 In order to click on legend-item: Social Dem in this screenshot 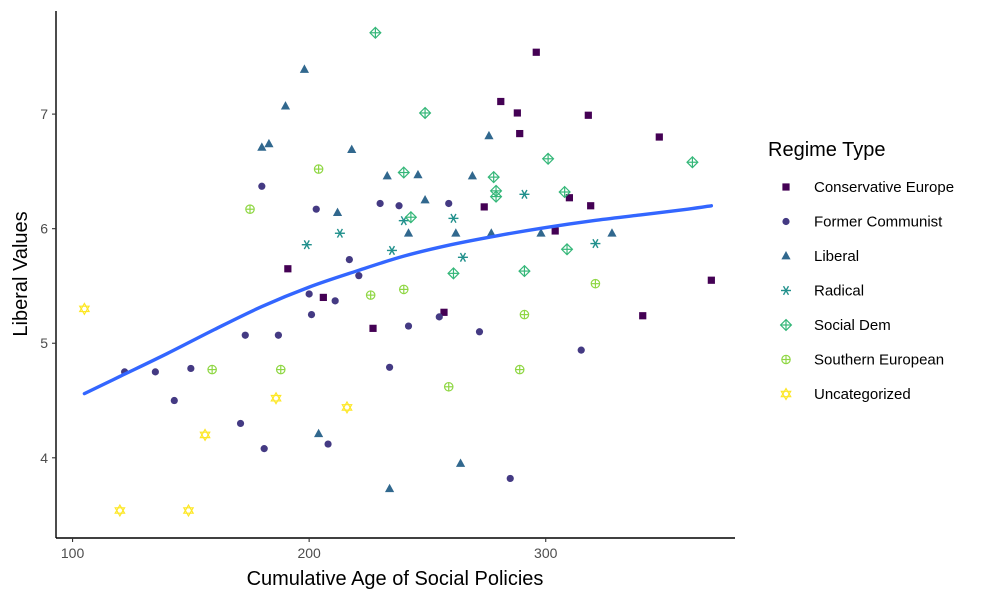, I will do `click(835, 325)`.